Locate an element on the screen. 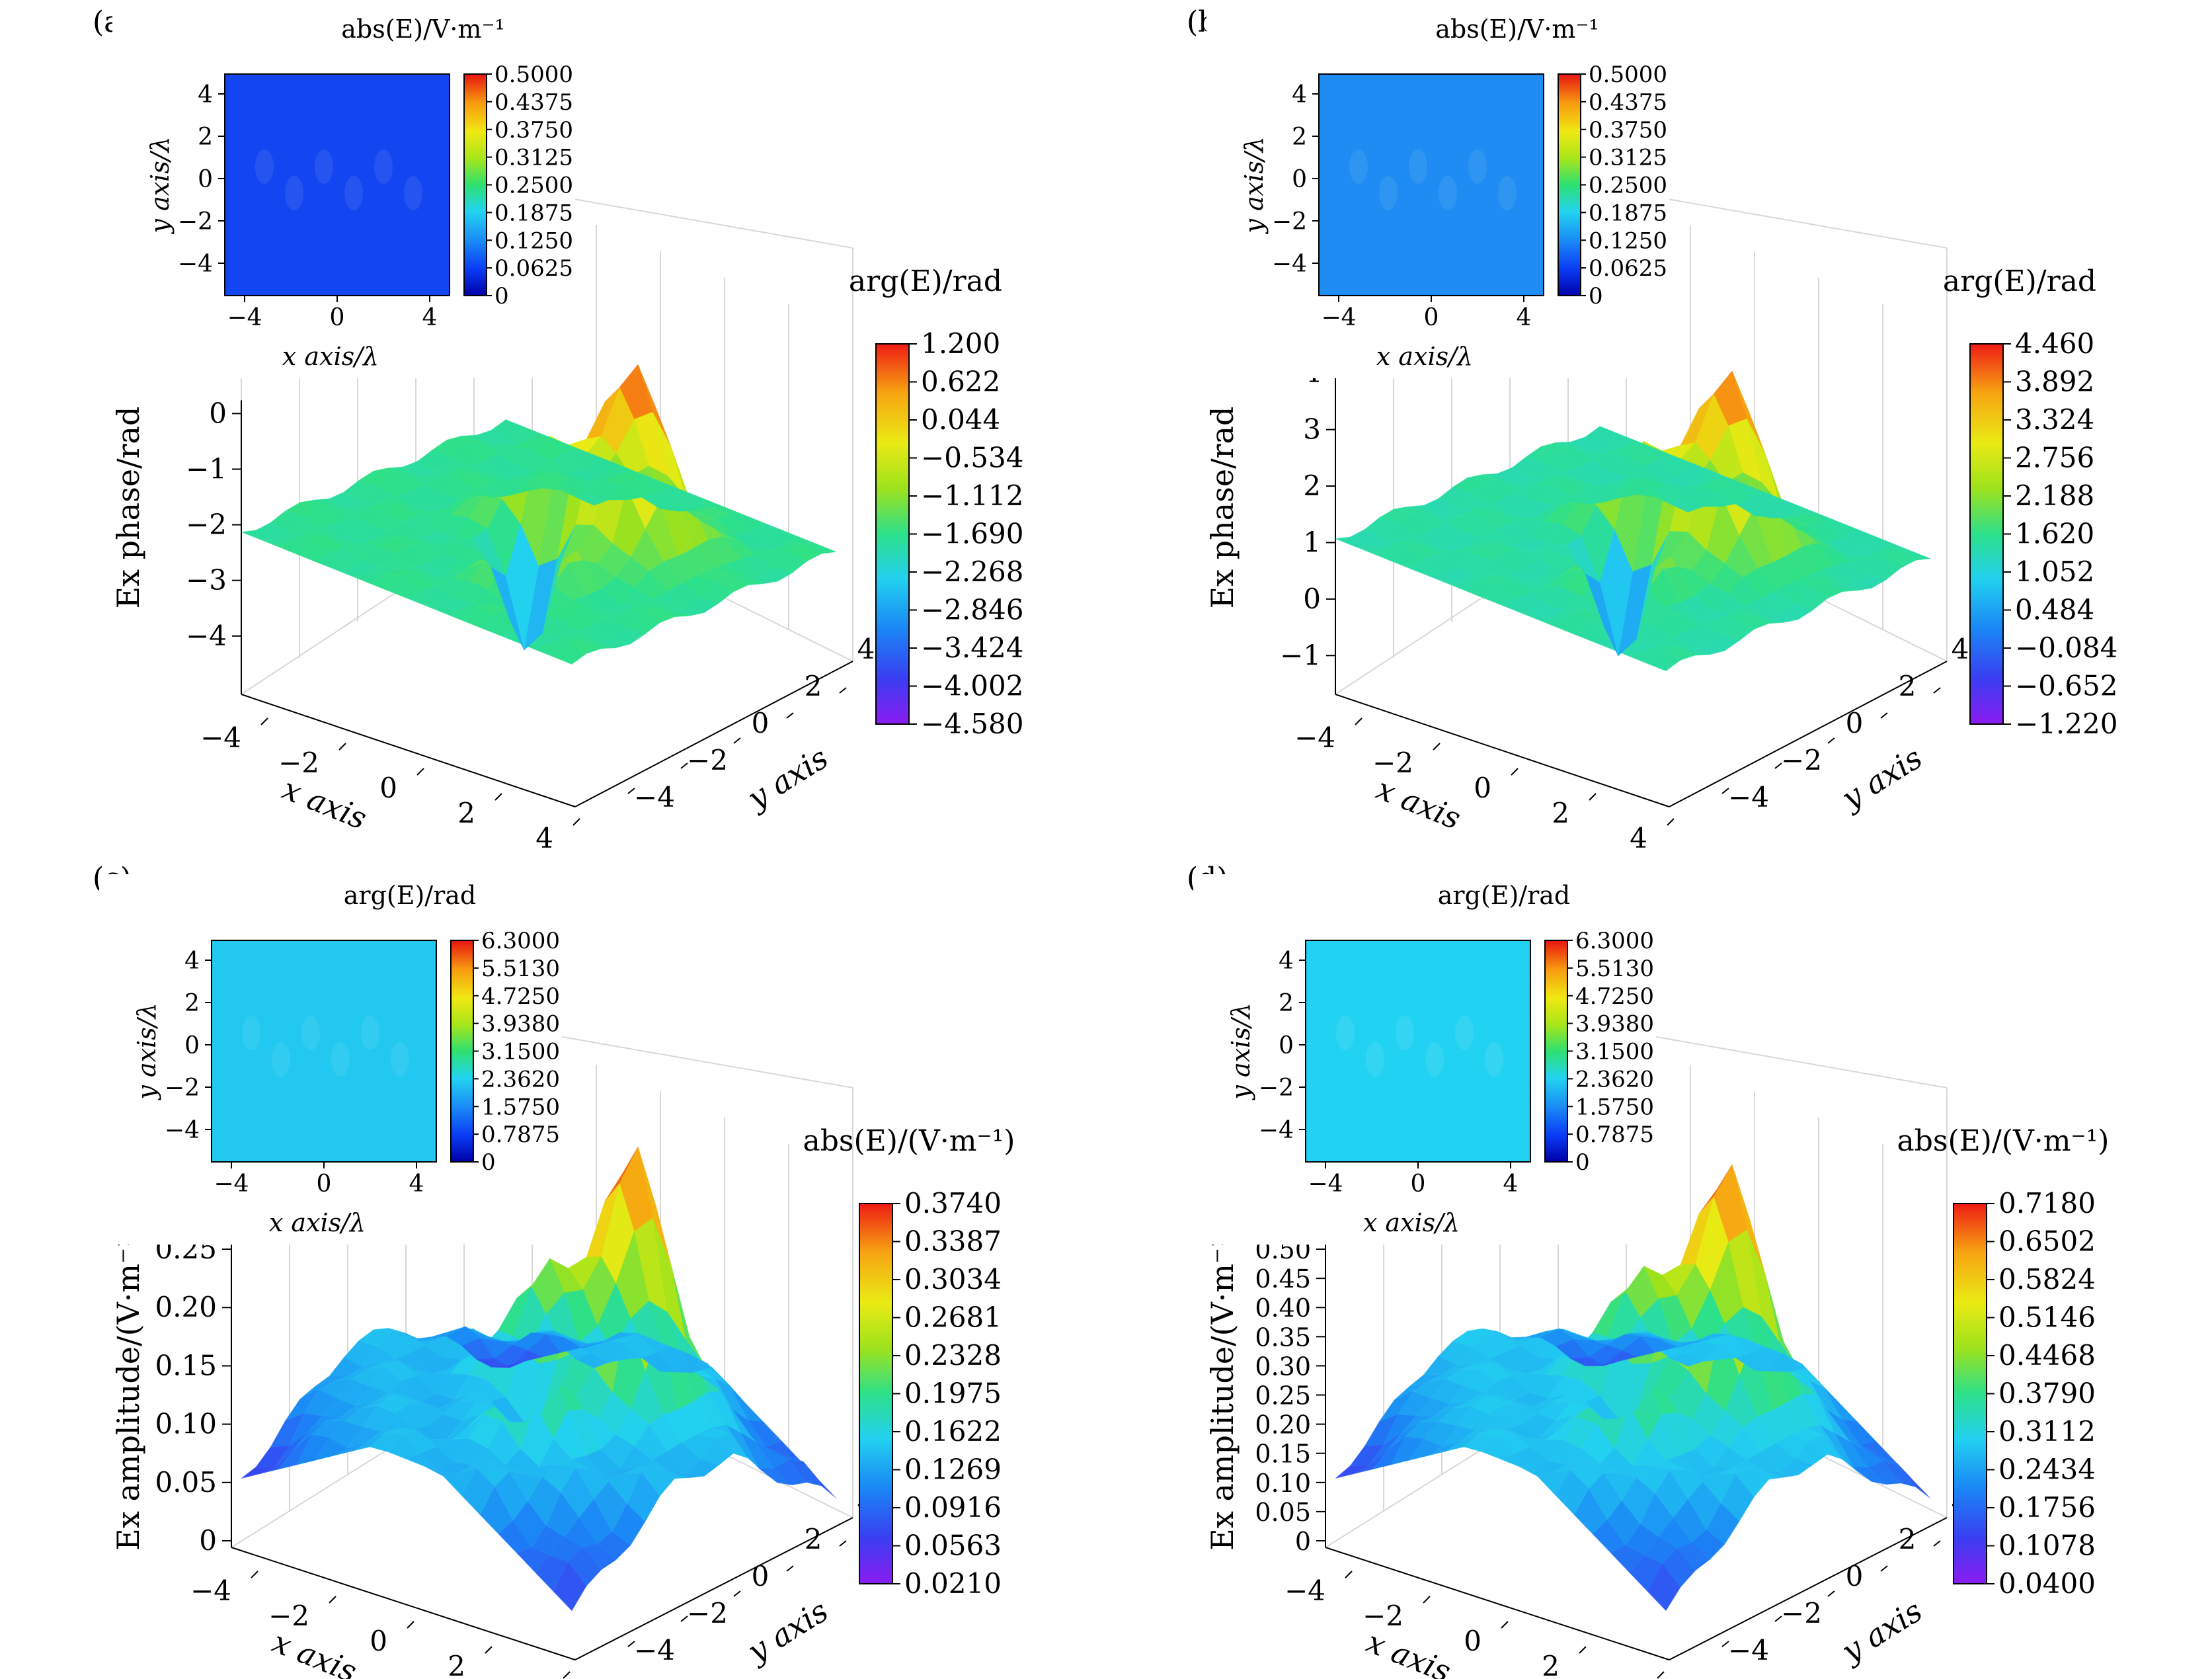 This screenshot has width=2212, height=1679. inset-colorbar-tick-label: 0.5000 is located at coordinates (1628, 74).